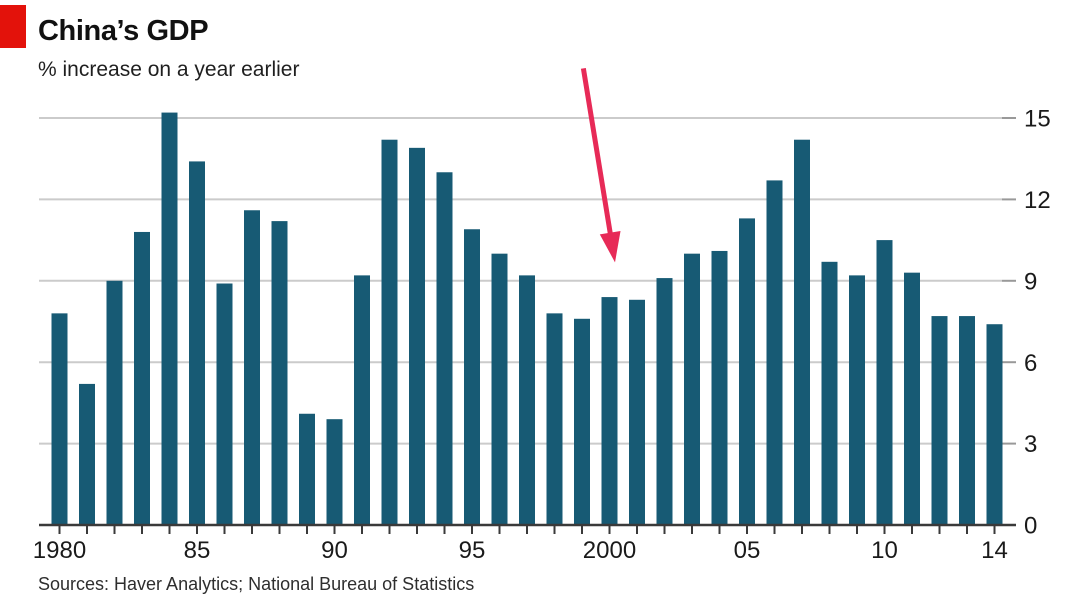 Image resolution: width=1080 pixels, height=608 pixels. Describe the element at coordinates (279, 373) in the screenshot. I see `bar-1988` at that location.